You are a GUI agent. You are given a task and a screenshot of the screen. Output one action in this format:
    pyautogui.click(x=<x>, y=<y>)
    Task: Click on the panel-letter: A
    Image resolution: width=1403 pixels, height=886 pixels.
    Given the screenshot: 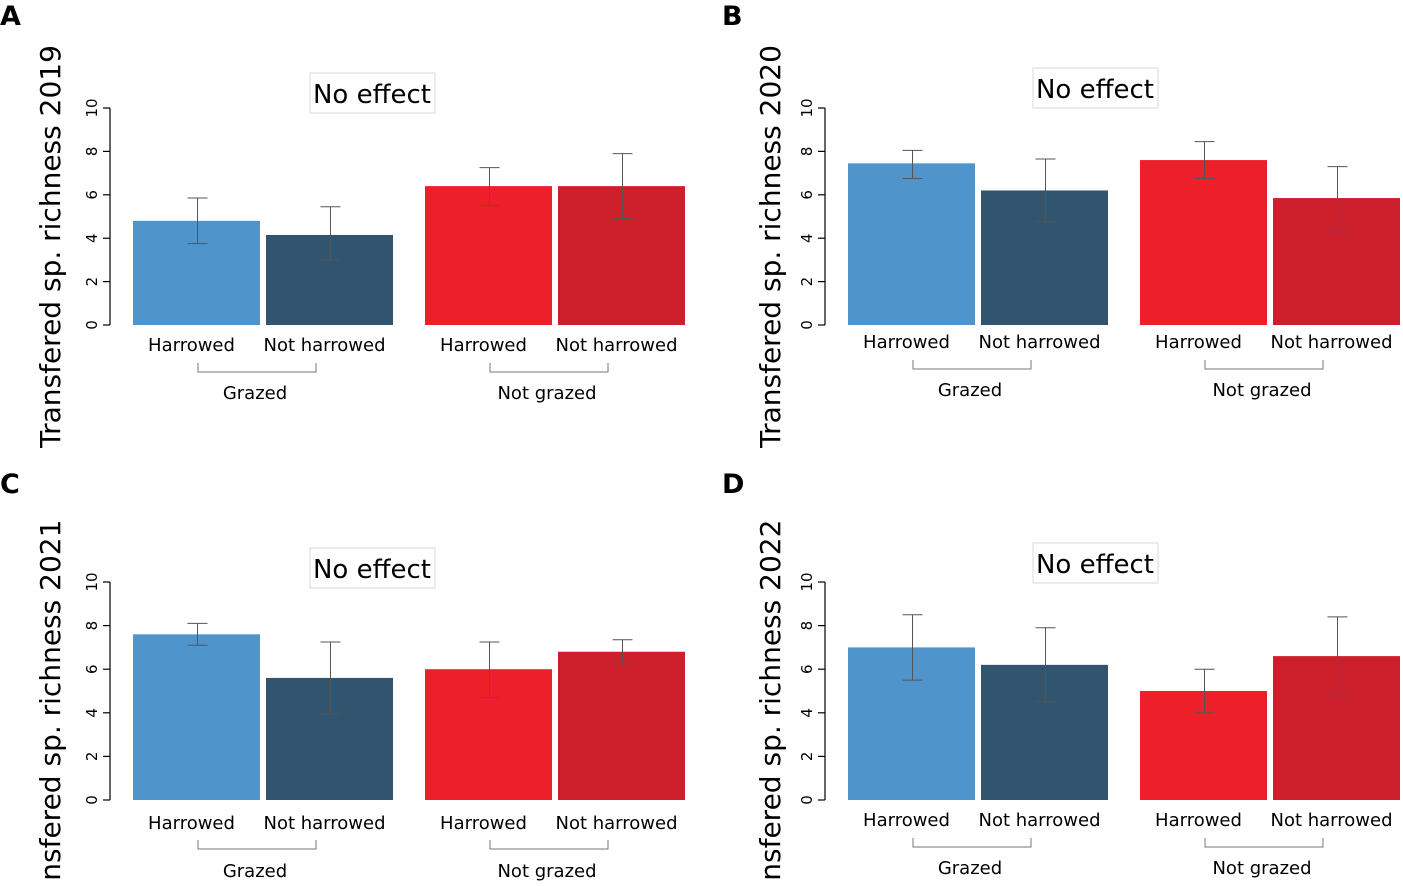 What is the action you would take?
    pyautogui.click(x=10, y=16)
    